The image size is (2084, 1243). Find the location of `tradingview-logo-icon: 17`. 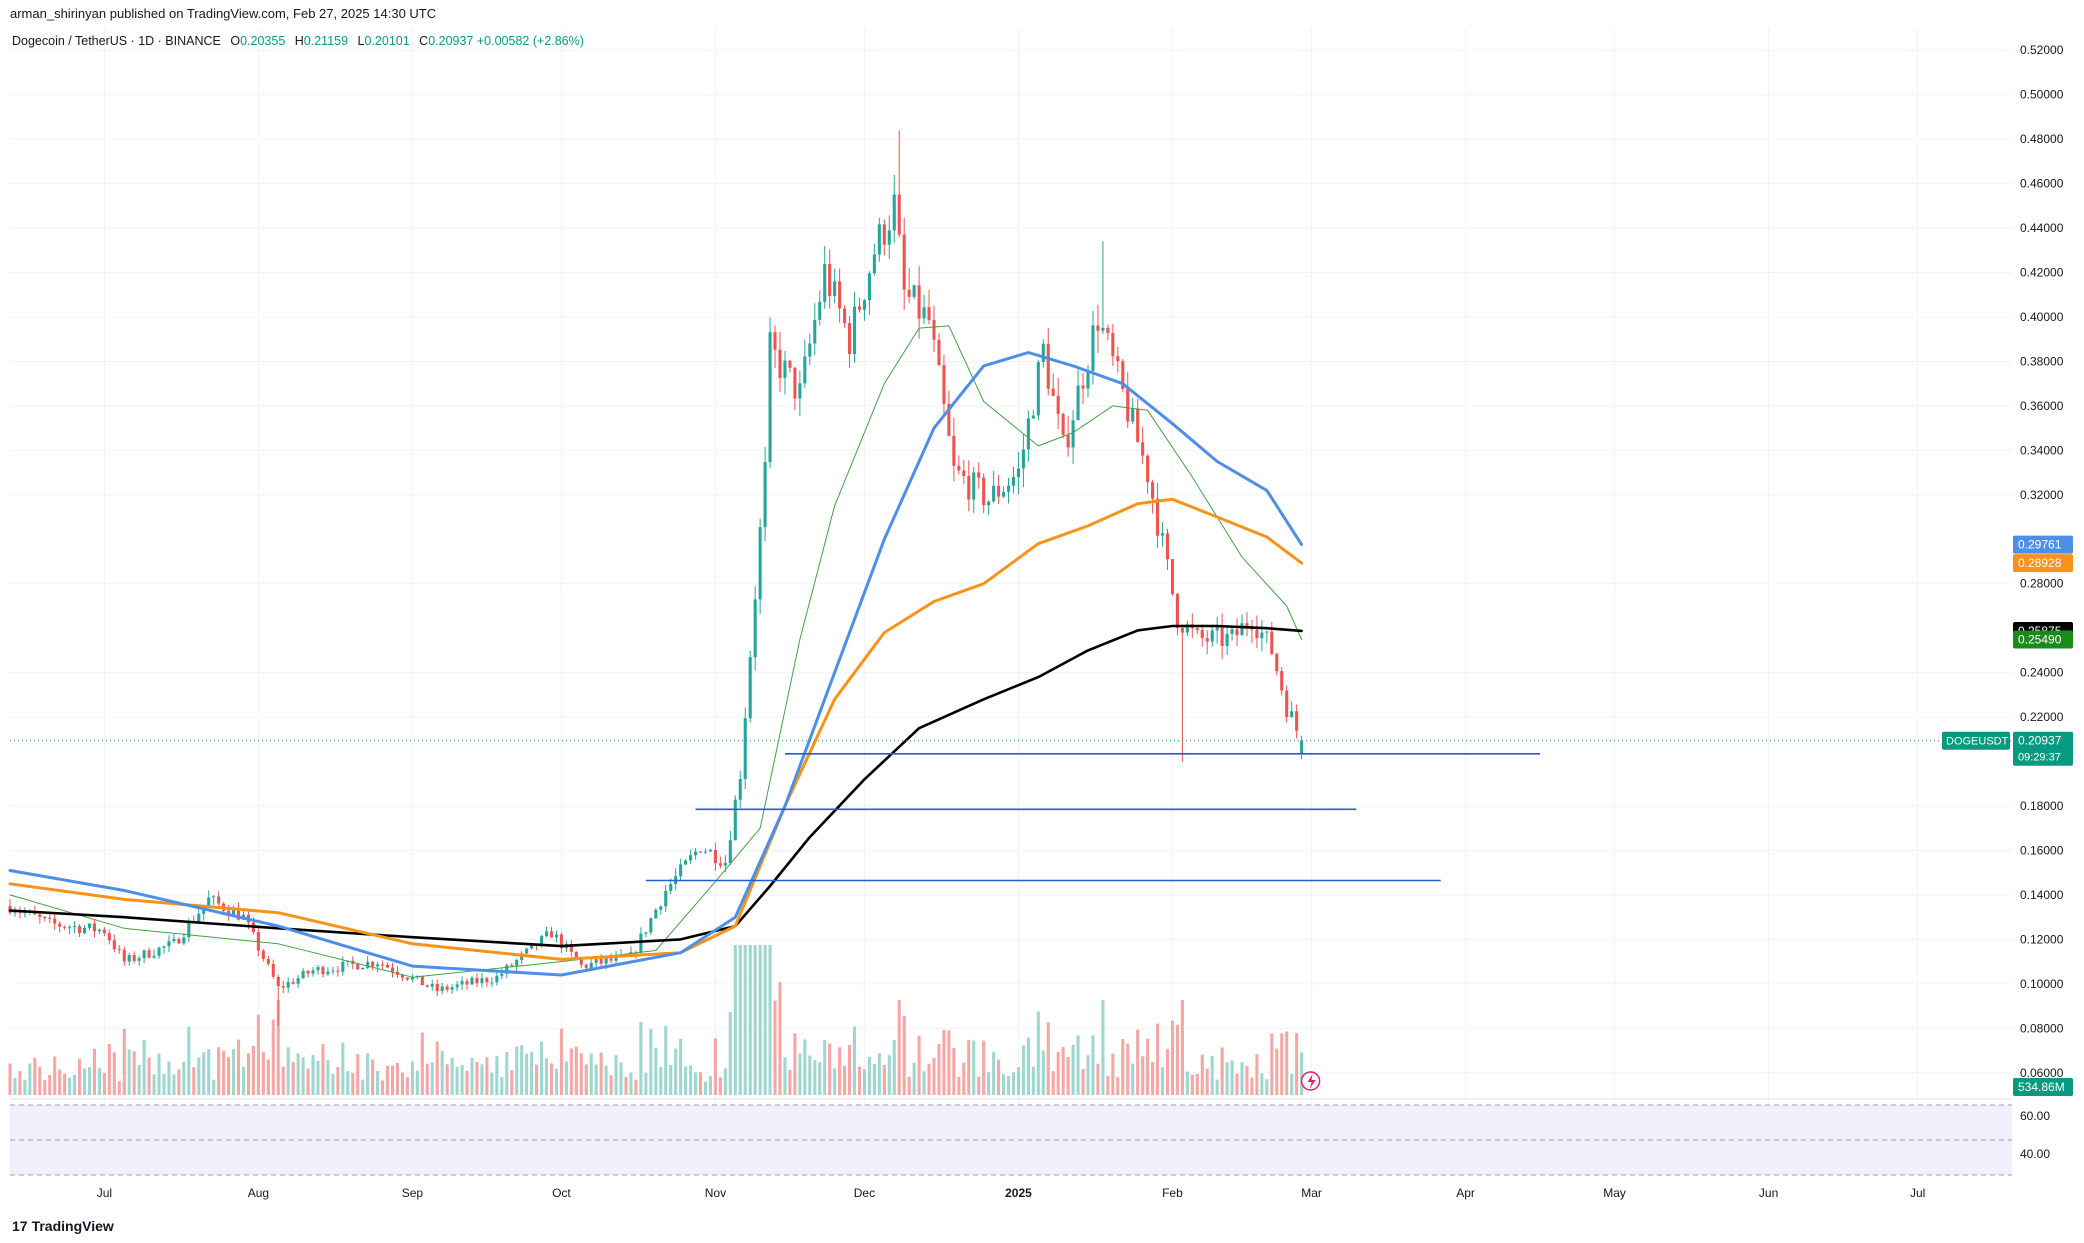

tradingview-logo-icon: 17 is located at coordinates (20, 1226).